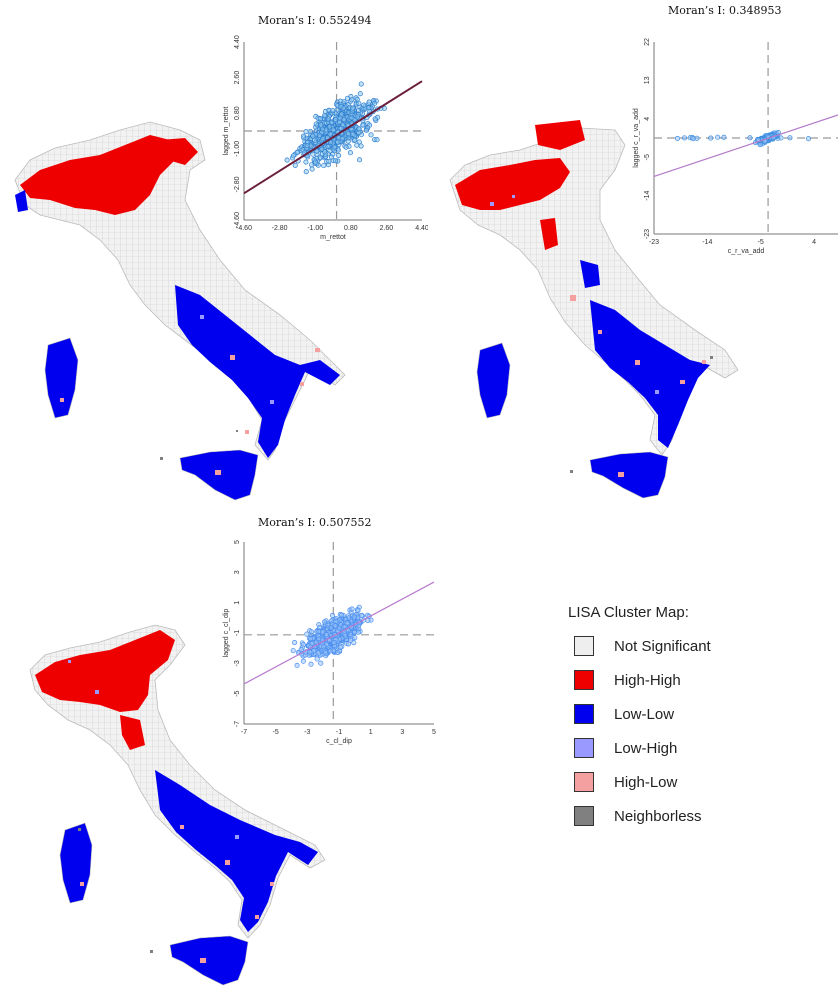 The image size is (838, 993). What do you see at coordinates (226, 633) in the screenshot?
I see `y-axis-label: lagged c_cl_dip` at bounding box center [226, 633].